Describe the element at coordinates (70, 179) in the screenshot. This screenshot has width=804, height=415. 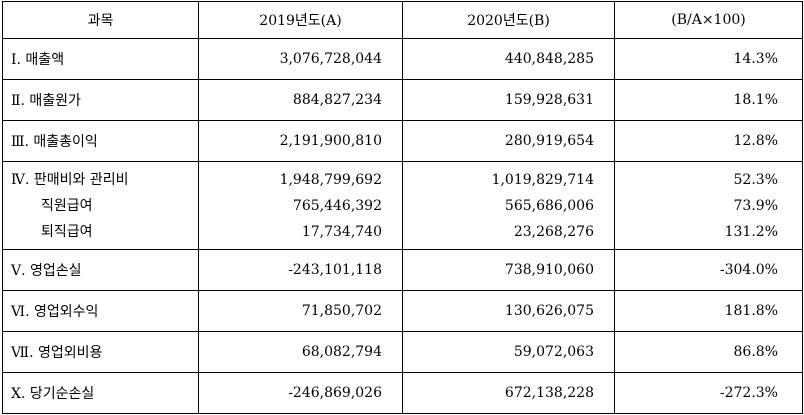
I see `sga-label: Ⅳ. 판매비와 관리비` at that location.